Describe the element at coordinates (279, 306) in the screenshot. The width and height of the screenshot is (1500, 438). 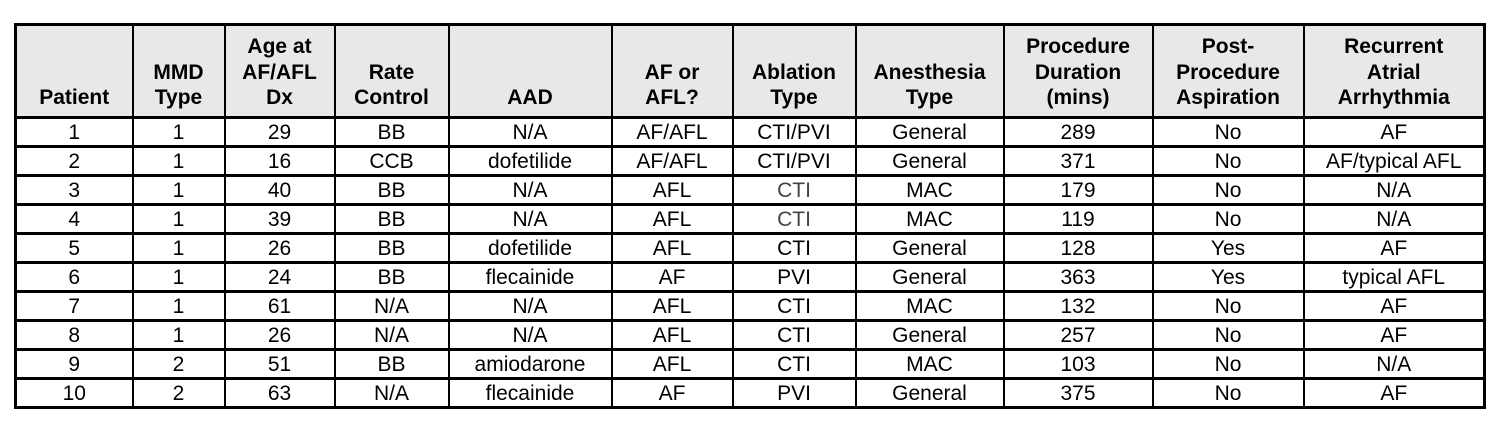
I see `cell-age-at-af-afl-dx: 61` at that location.